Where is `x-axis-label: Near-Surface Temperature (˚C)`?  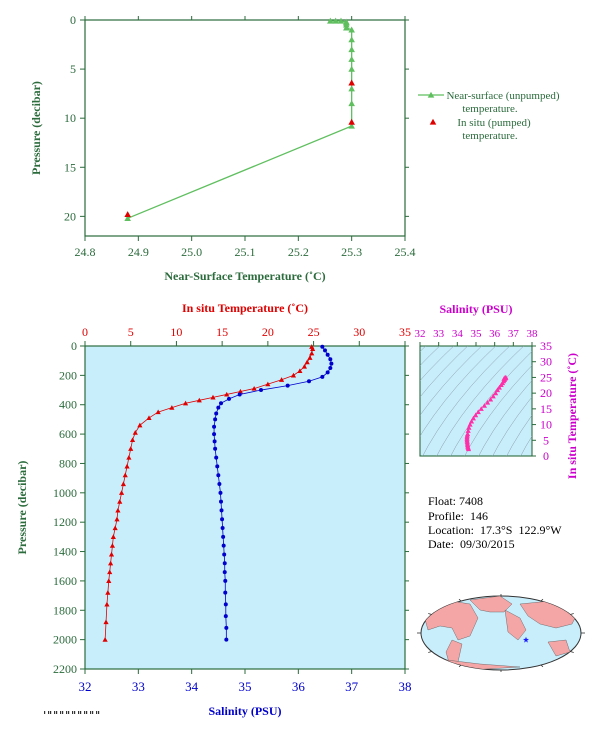 x-axis-label: Near-Surface Temperature (˚C) is located at coordinates (244, 276).